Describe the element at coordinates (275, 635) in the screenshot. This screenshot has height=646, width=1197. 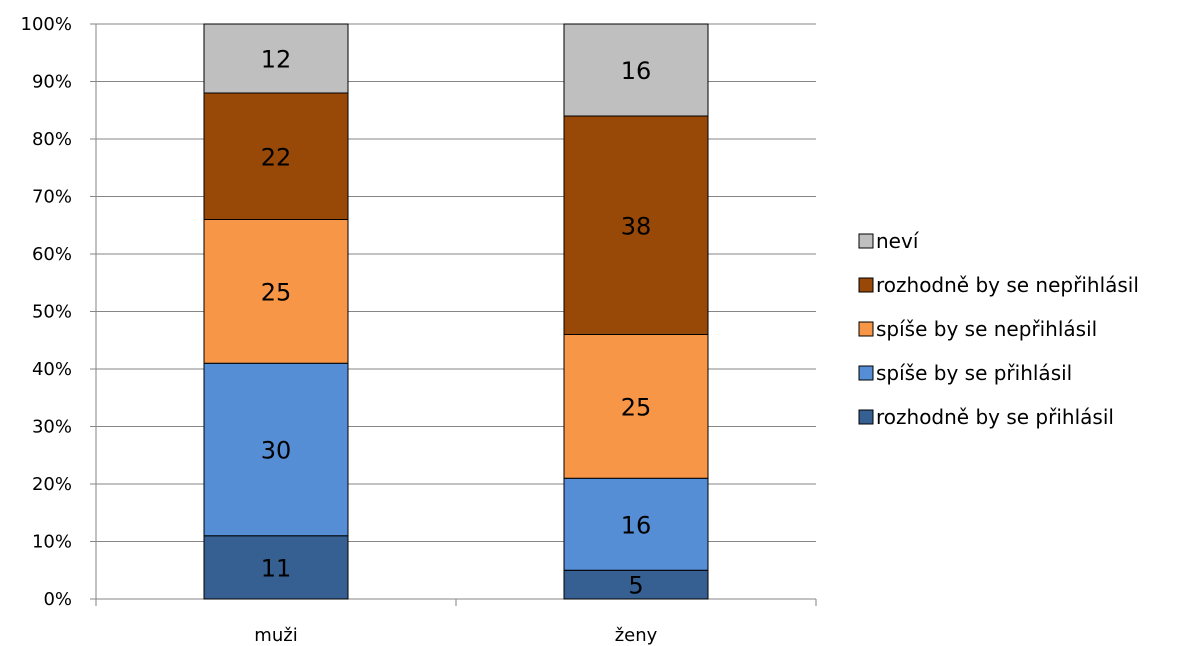
I see `x-category-label: muži` at that location.